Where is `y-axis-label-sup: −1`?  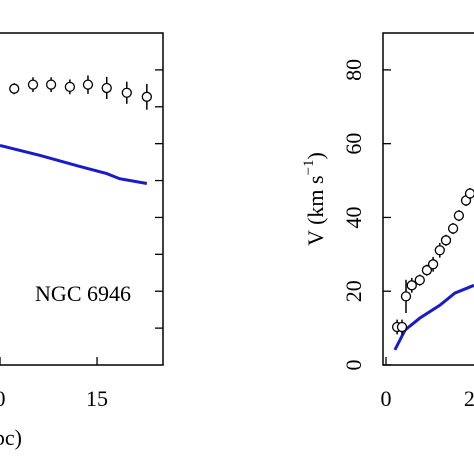
y-axis-label-sup: −1 is located at coordinates (309, 167).